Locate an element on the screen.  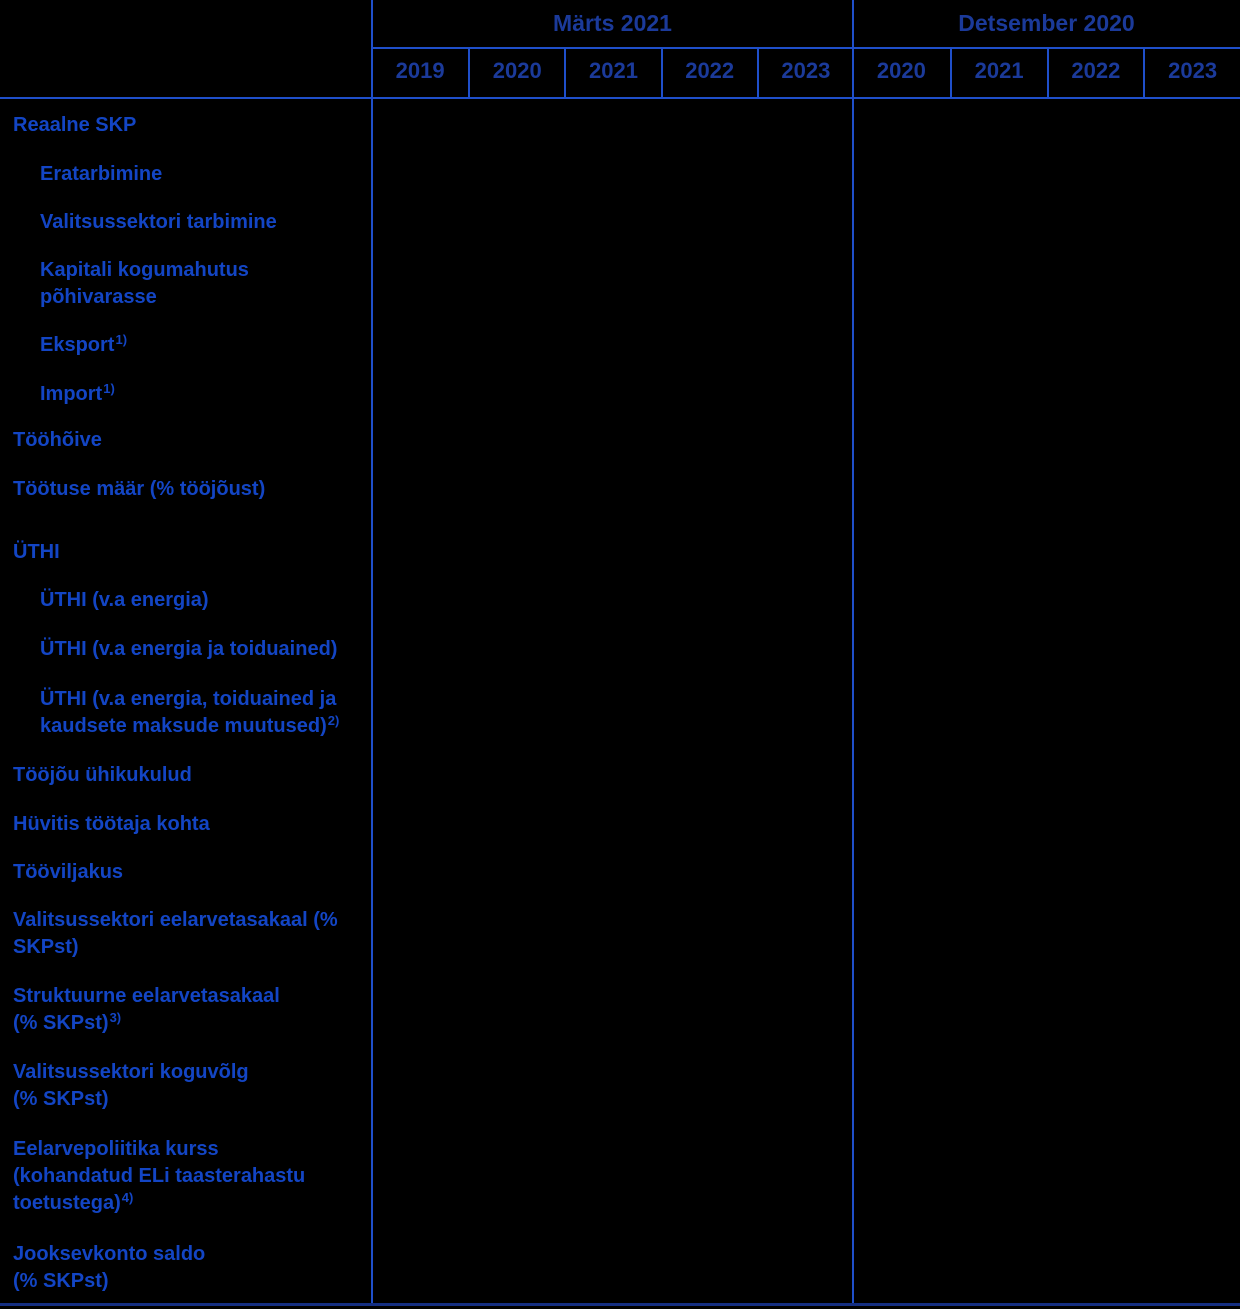
row-label: Valitsussektori eelarvetasakaal (% SKPst) is located at coordinates (175, 933).